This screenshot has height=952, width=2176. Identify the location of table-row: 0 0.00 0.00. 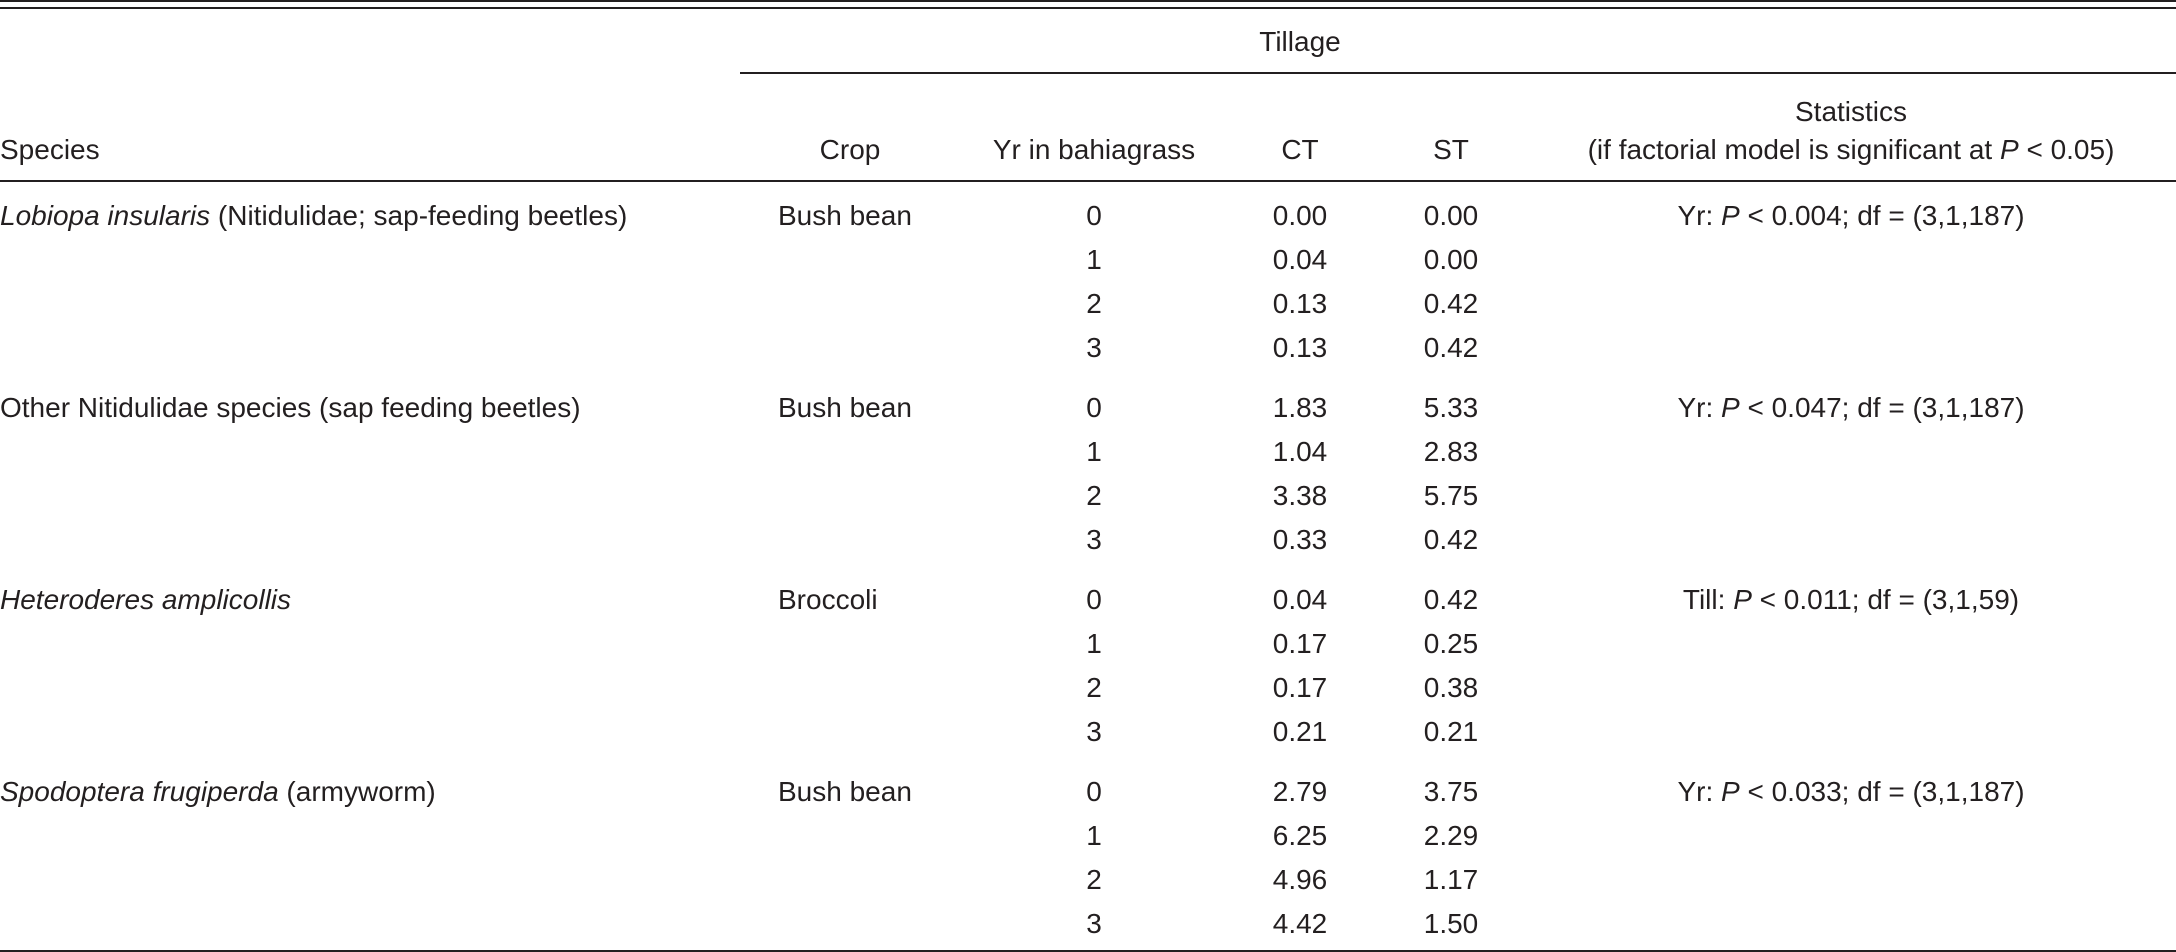
(1088, 222).